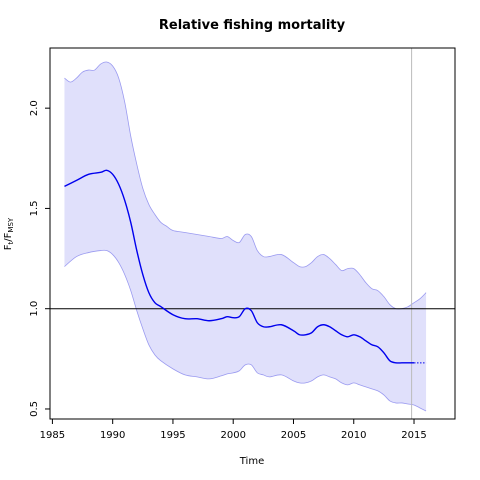 The image size is (480, 480). What do you see at coordinates (39, 258) in the screenshot?
I see `y-axis: 0.5 1.0 1.5 2.0` at bounding box center [39, 258].